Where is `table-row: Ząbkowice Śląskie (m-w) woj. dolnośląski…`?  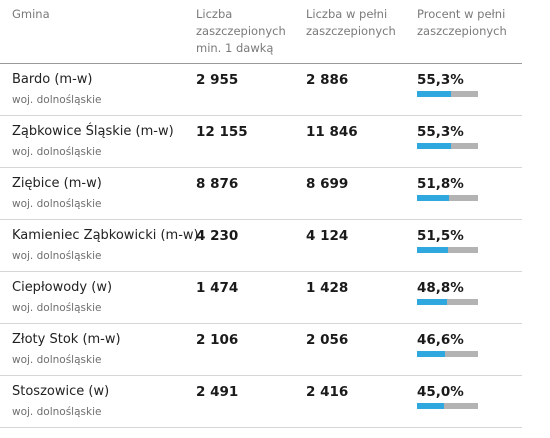 table-row: Ząbkowice Śląskie (m-w) woj. dolnośląski… is located at coordinates (261, 142).